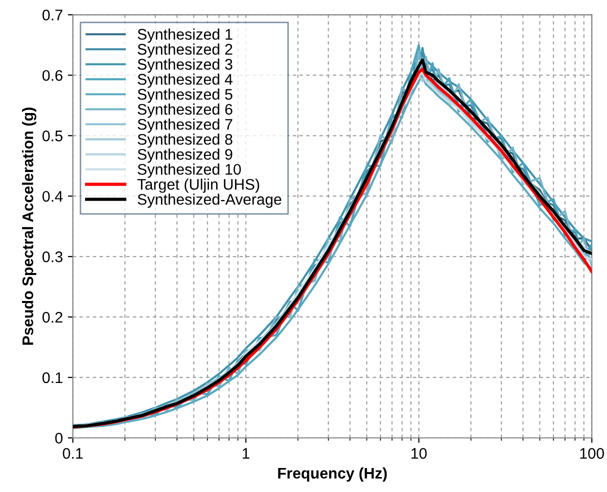 Image resolution: width=607 pixels, height=492 pixels. Describe the element at coordinates (52, 317) in the screenshot. I see `y-tick-label: 0.2` at that location.